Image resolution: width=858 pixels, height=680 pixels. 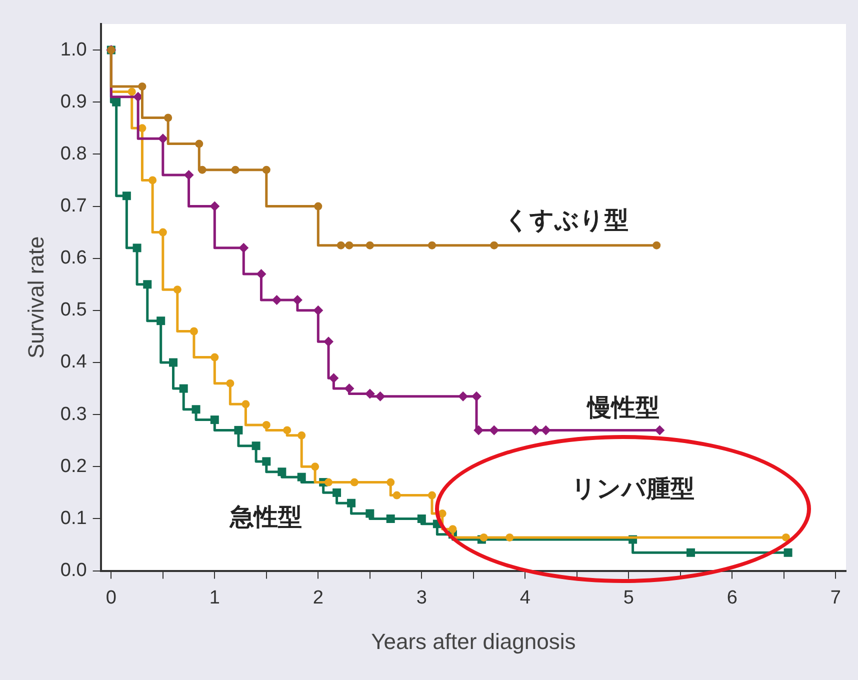 I want to click on y-tick-label: 0.9, so click(x=73, y=101).